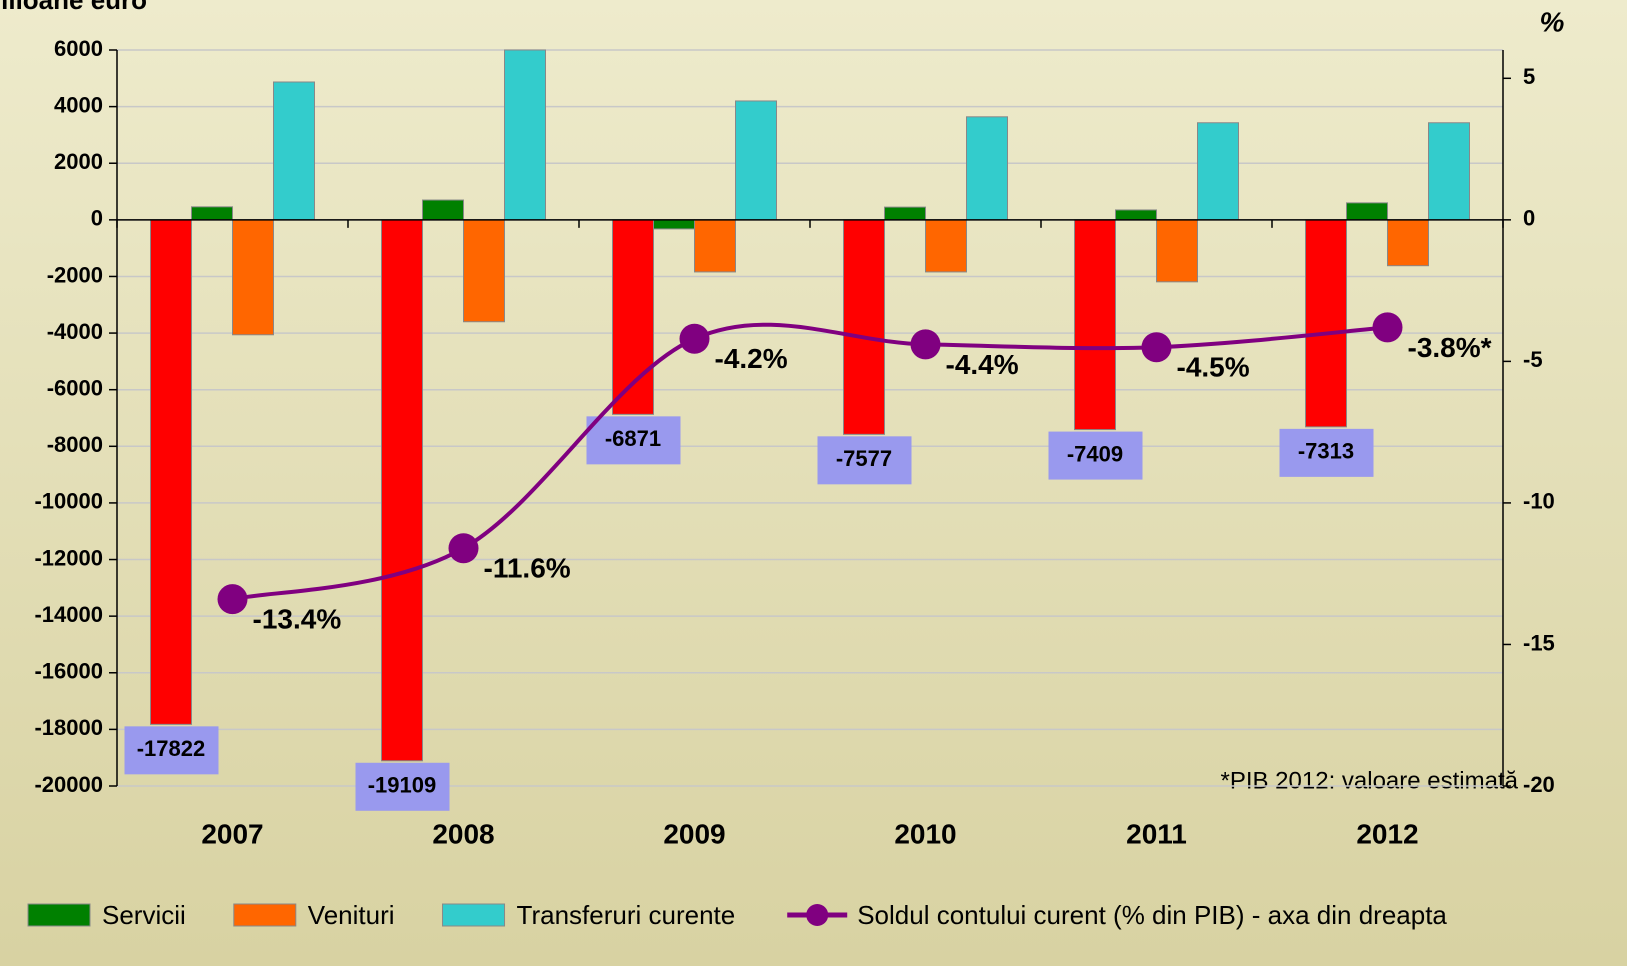  Describe the element at coordinates (68, 784) in the screenshot. I see `y-tick-label: -20000` at that location.